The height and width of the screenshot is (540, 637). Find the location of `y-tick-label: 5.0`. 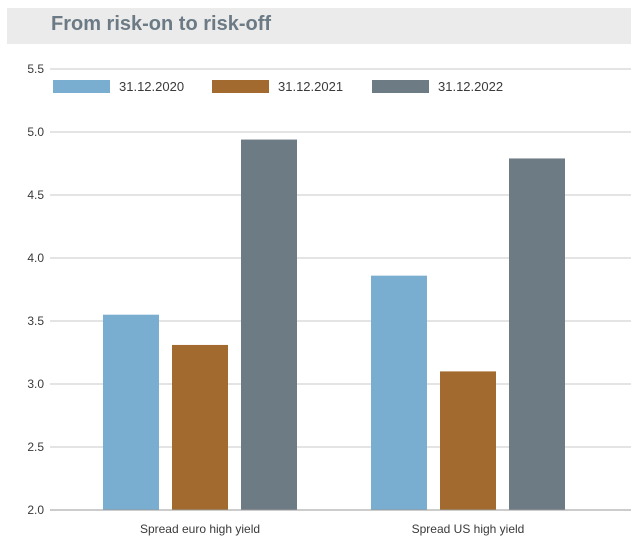

y-tick-label: 5.0 is located at coordinates (35, 132).